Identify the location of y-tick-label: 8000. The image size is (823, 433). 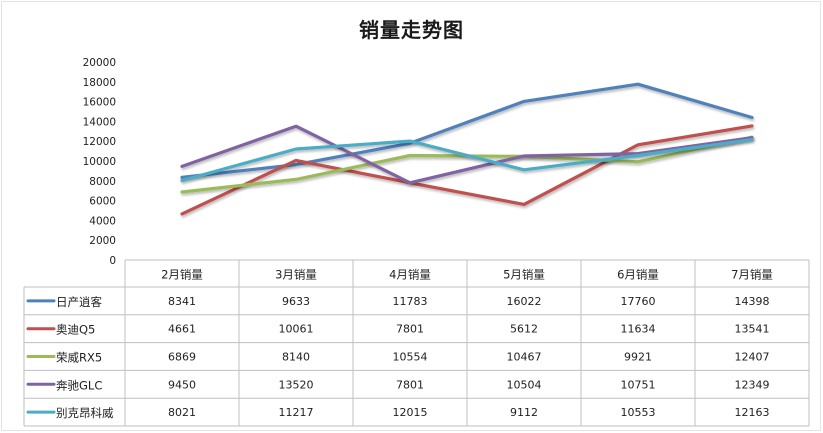
(102, 182).